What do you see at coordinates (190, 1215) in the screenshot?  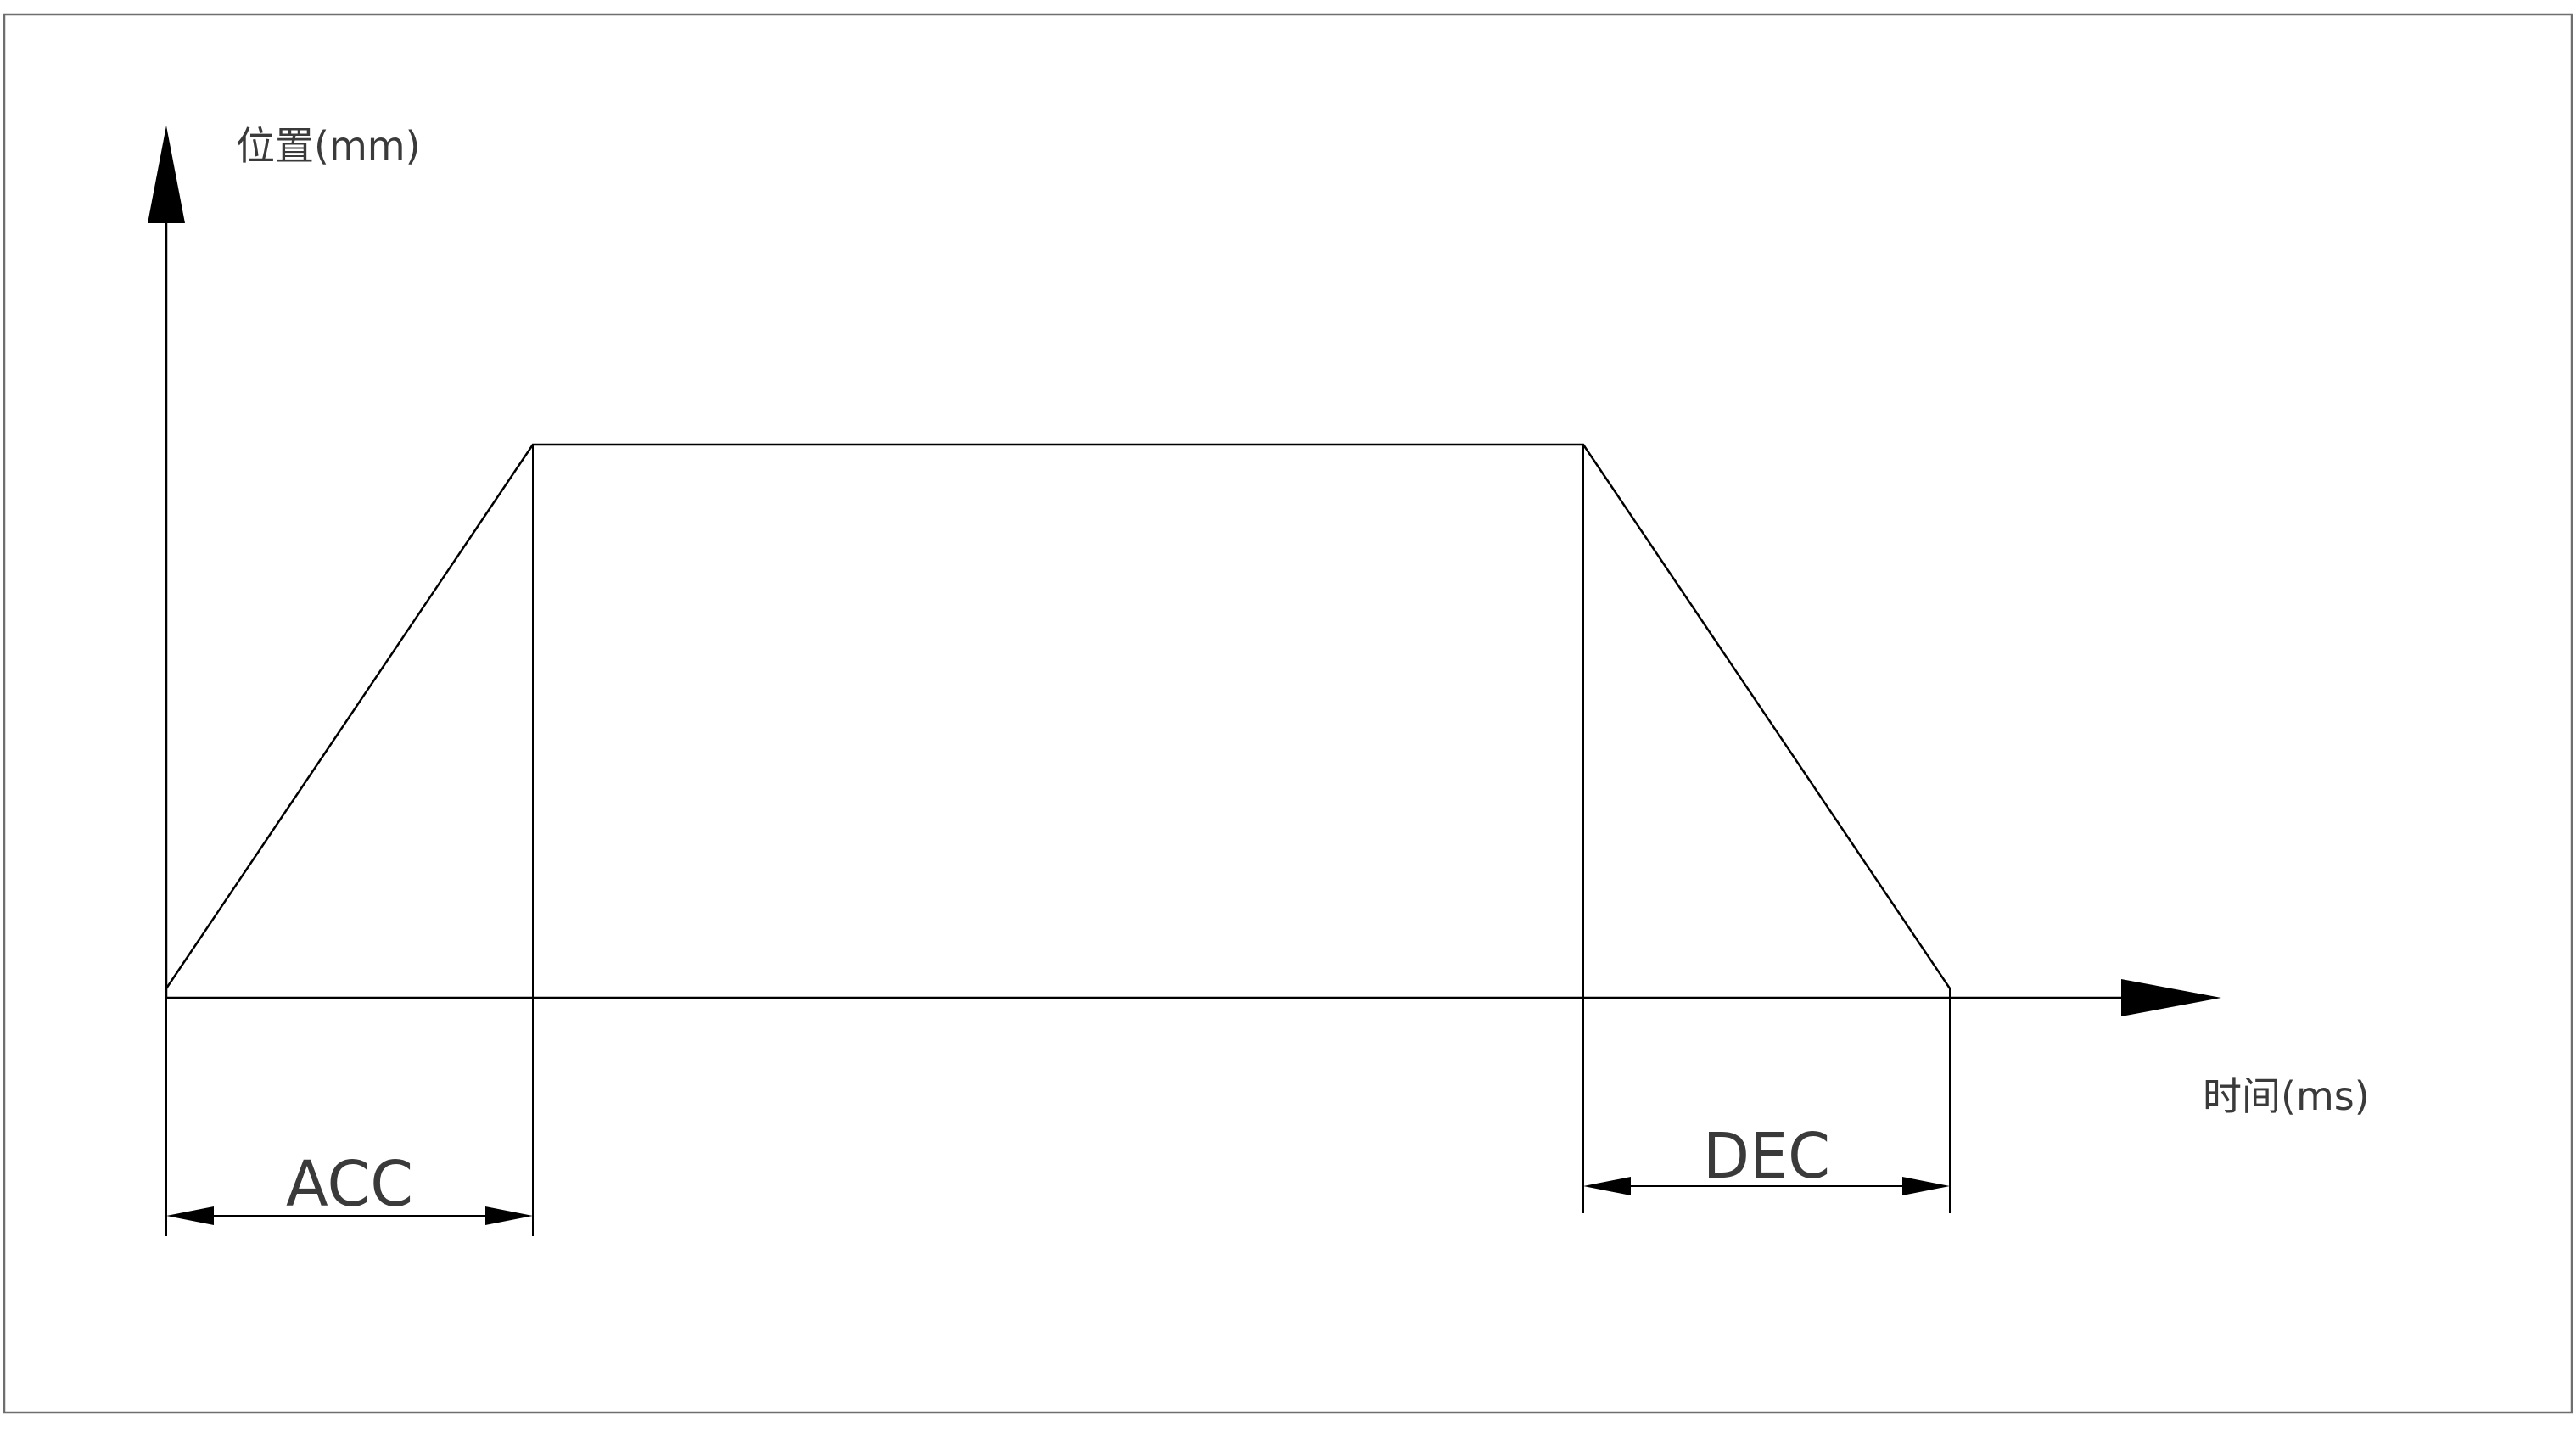 I see `acc-left-arrowhead` at bounding box center [190, 1215].